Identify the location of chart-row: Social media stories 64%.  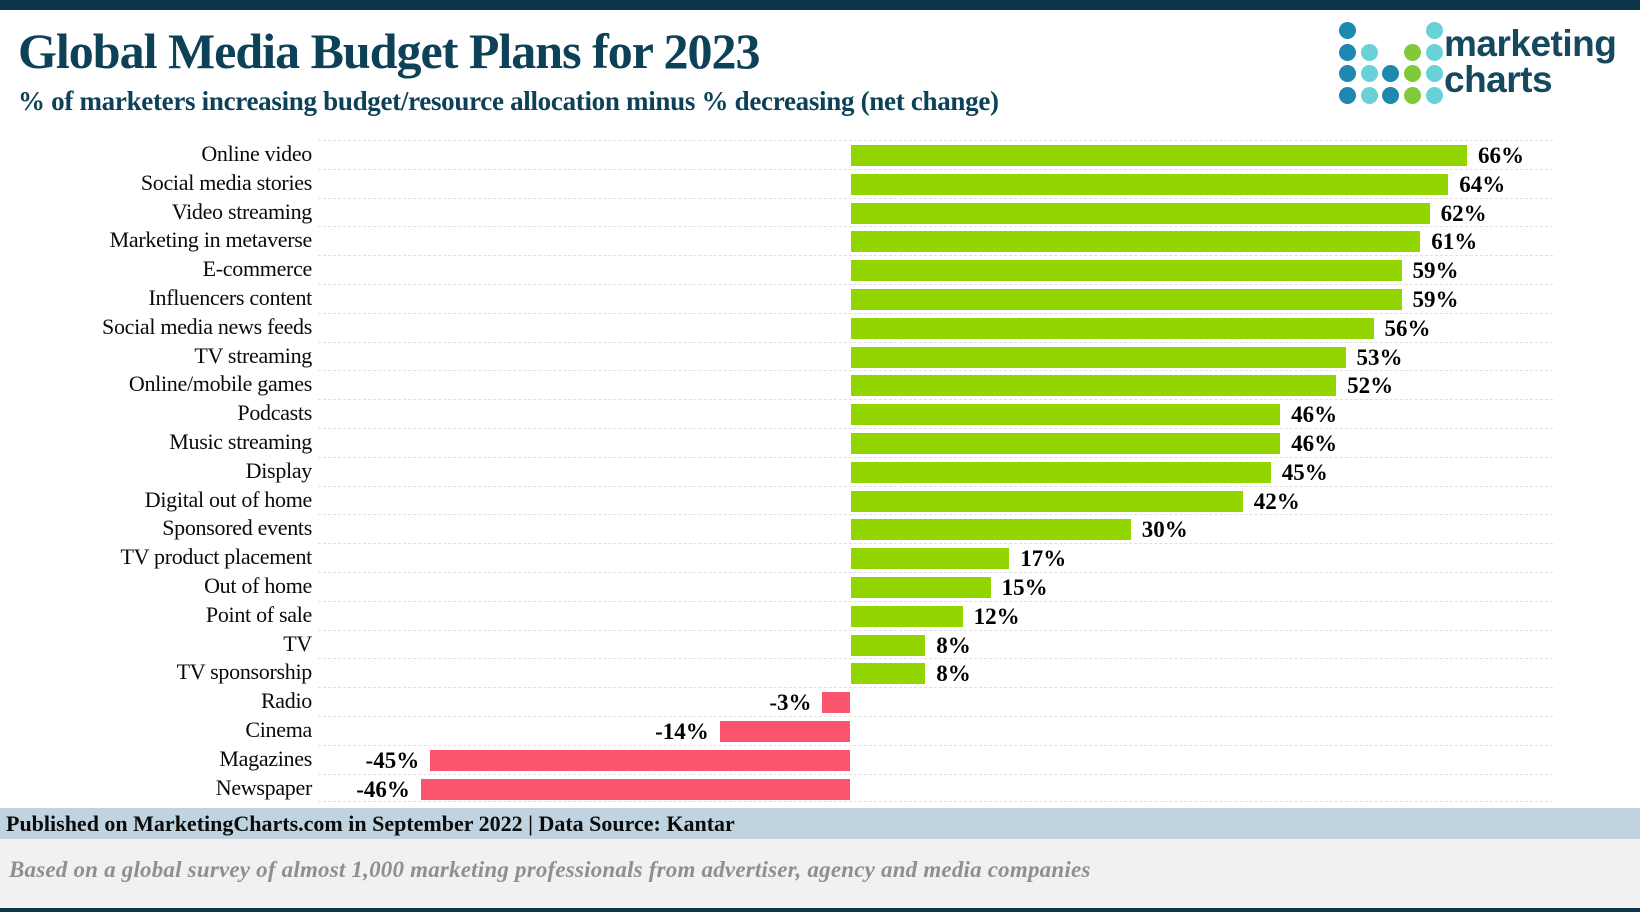
(820, 183).